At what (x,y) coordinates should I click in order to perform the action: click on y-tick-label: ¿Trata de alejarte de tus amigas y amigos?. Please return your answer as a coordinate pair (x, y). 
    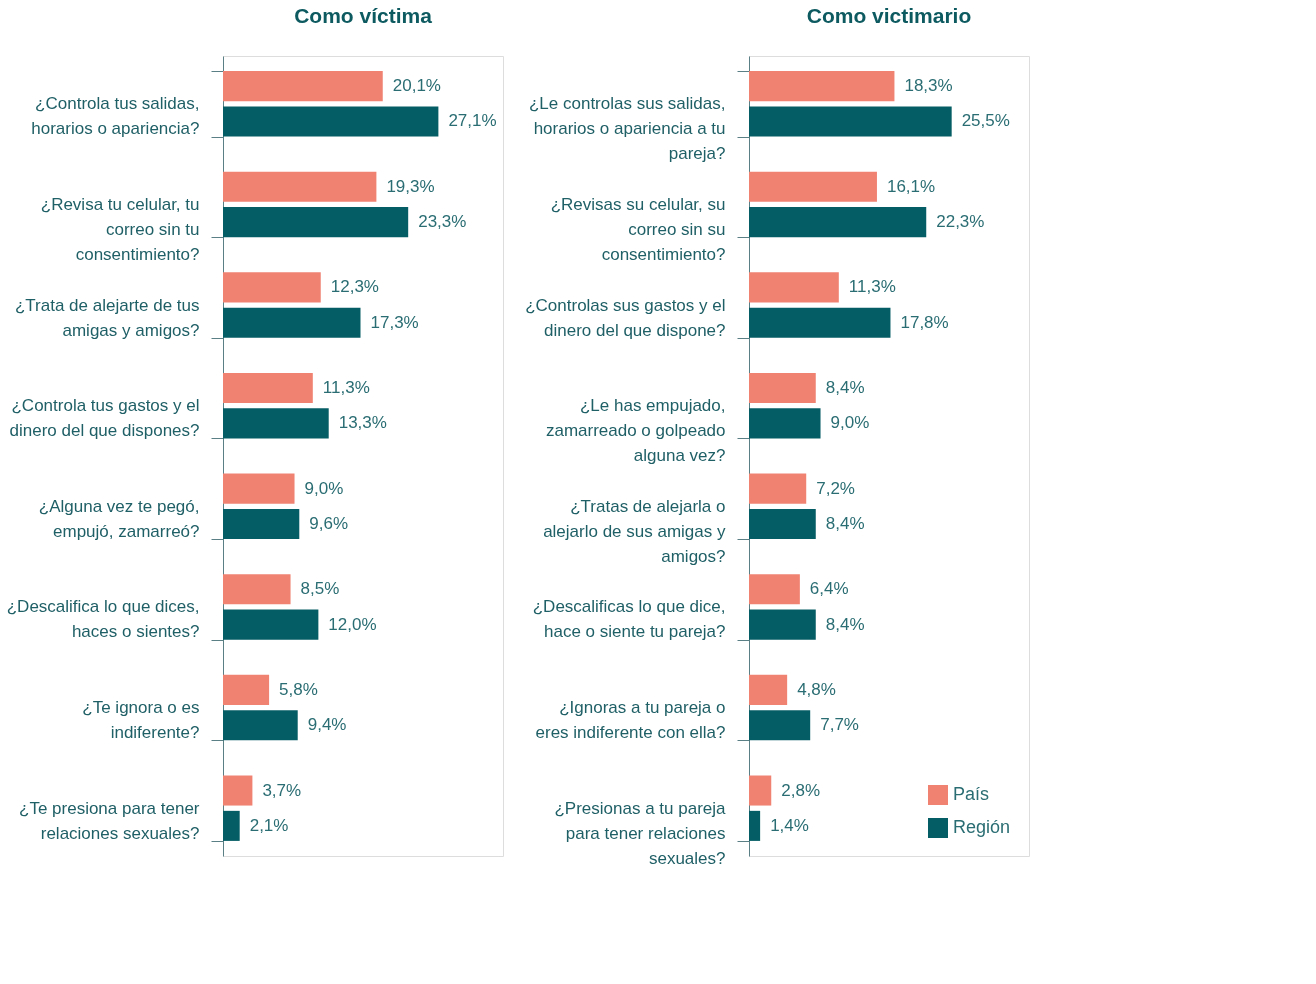
    Looking at the image, I should click on (107, 317).